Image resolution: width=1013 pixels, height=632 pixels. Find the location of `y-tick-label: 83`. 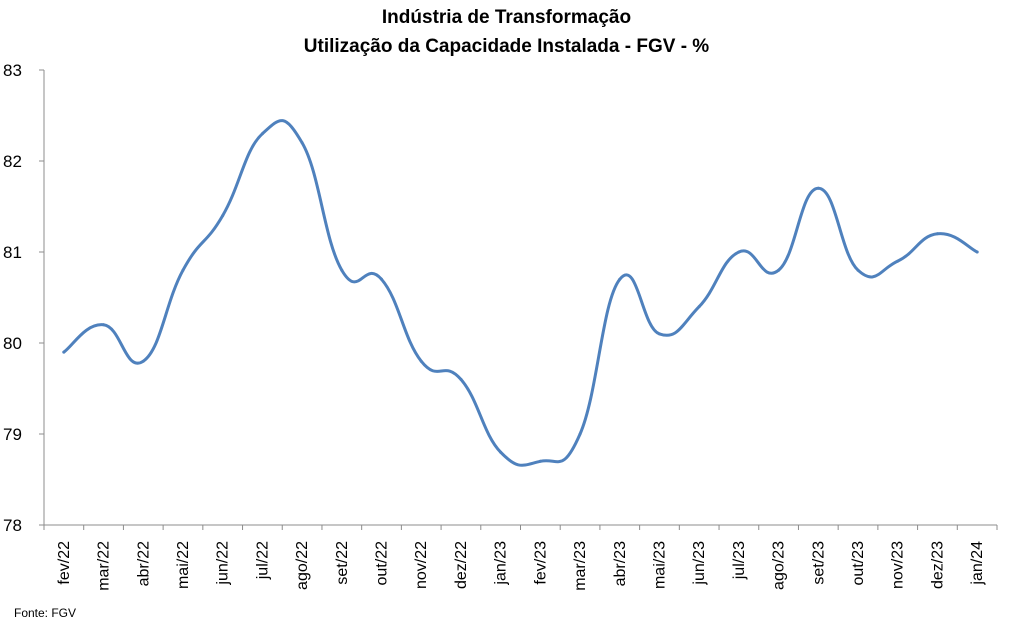

y-tick-label: 83 is located at coordinates (12, 70).